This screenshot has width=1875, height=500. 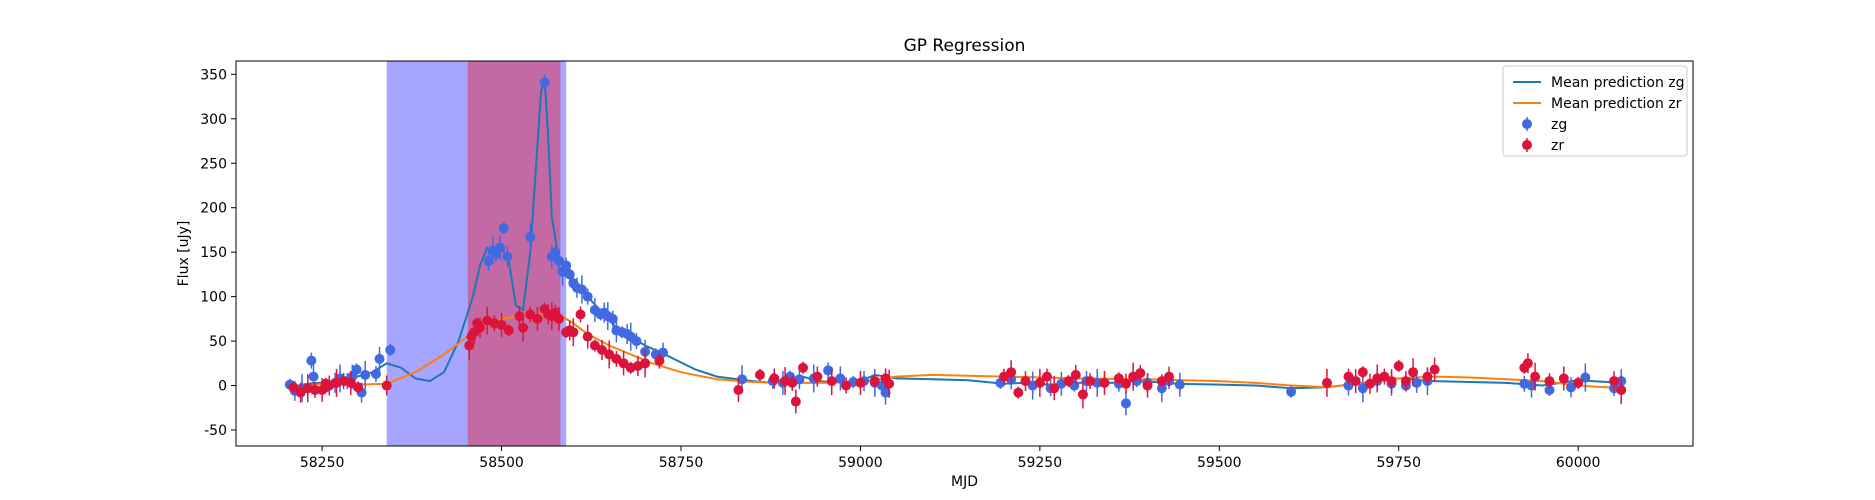 I want to click on legend-swatch-zg-marker, so click(x=1527, y=124).